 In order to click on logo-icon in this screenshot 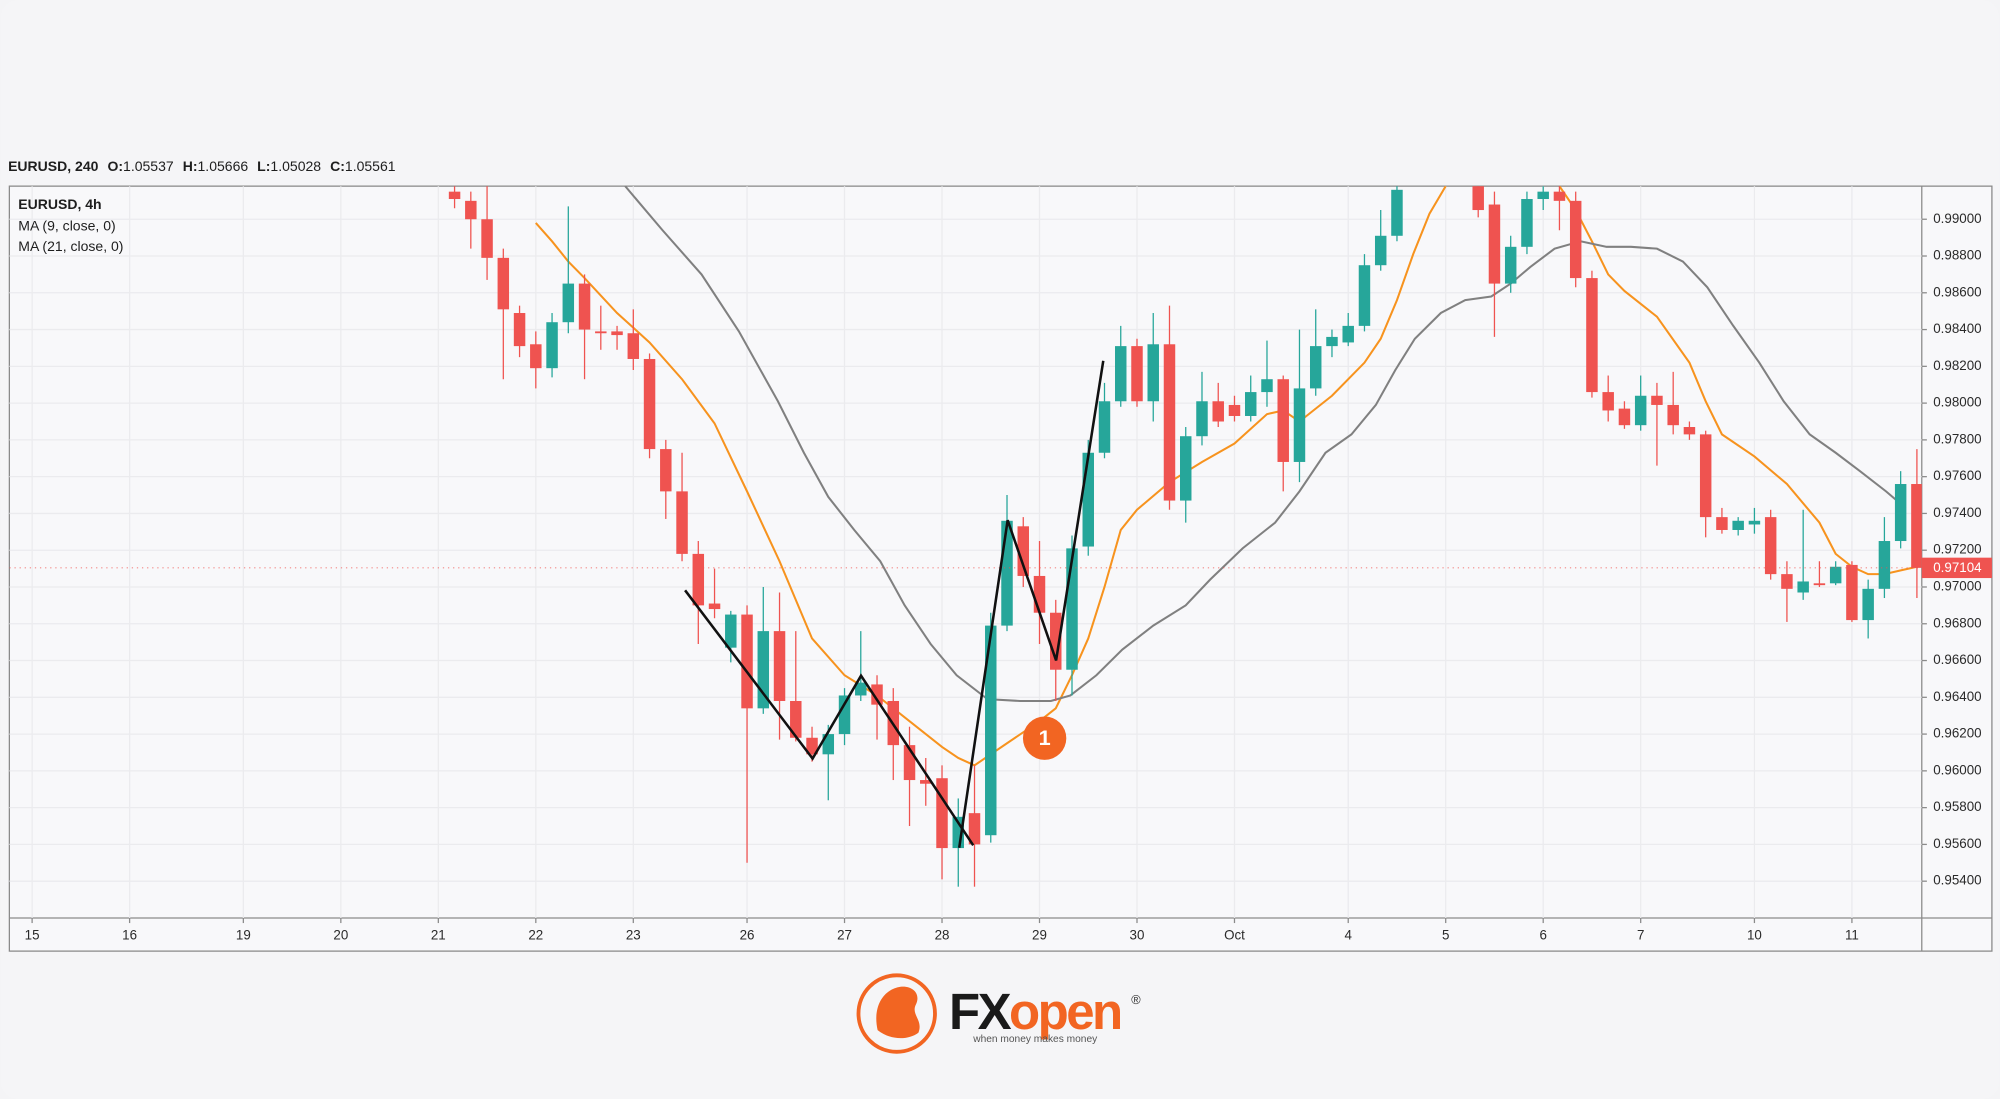, I will do `click(898, 1012)`.